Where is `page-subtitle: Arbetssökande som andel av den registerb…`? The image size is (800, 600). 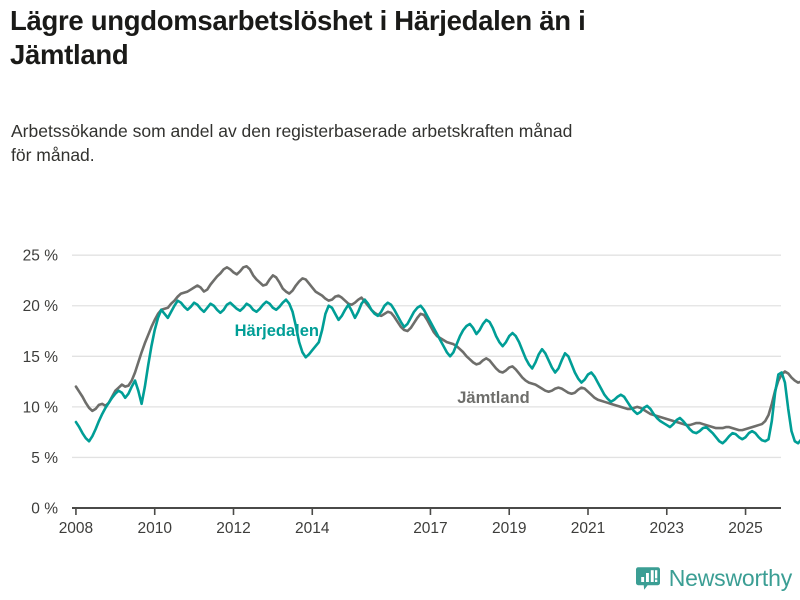
page-subtitle: Arbetssökande som andel av den registerb… is located at coordinates (292, 143).